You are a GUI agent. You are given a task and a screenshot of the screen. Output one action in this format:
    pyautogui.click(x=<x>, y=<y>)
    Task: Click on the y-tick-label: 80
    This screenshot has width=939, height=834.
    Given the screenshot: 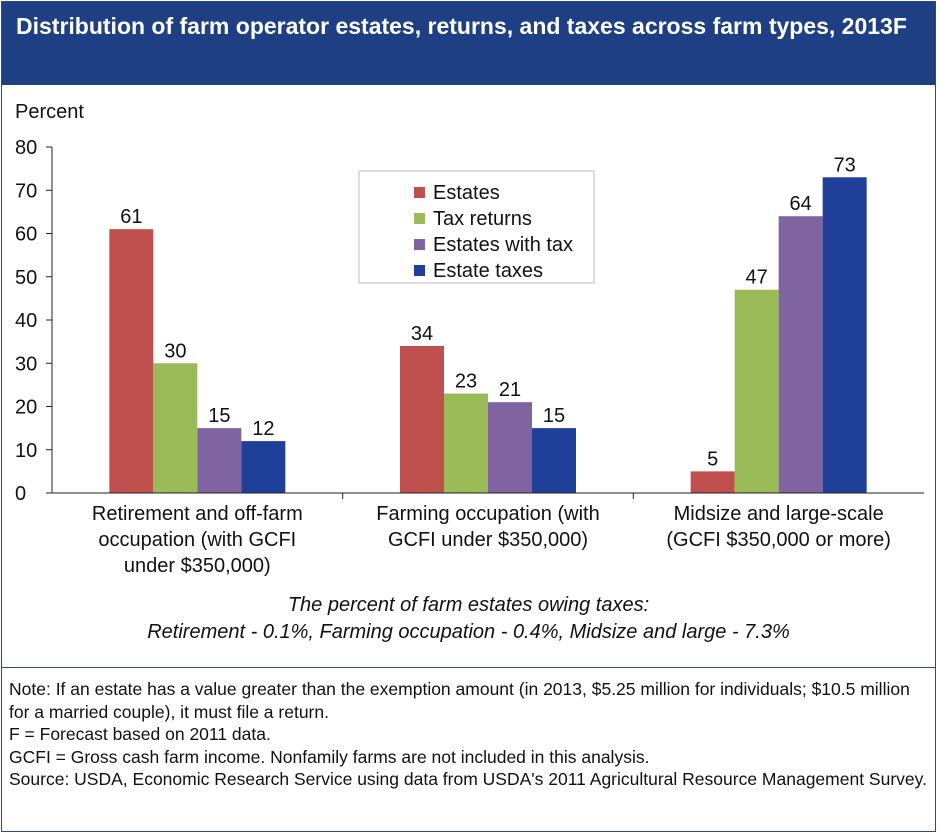 What is the action you would take?
    pyautogui.click(x=26, y=148)
    